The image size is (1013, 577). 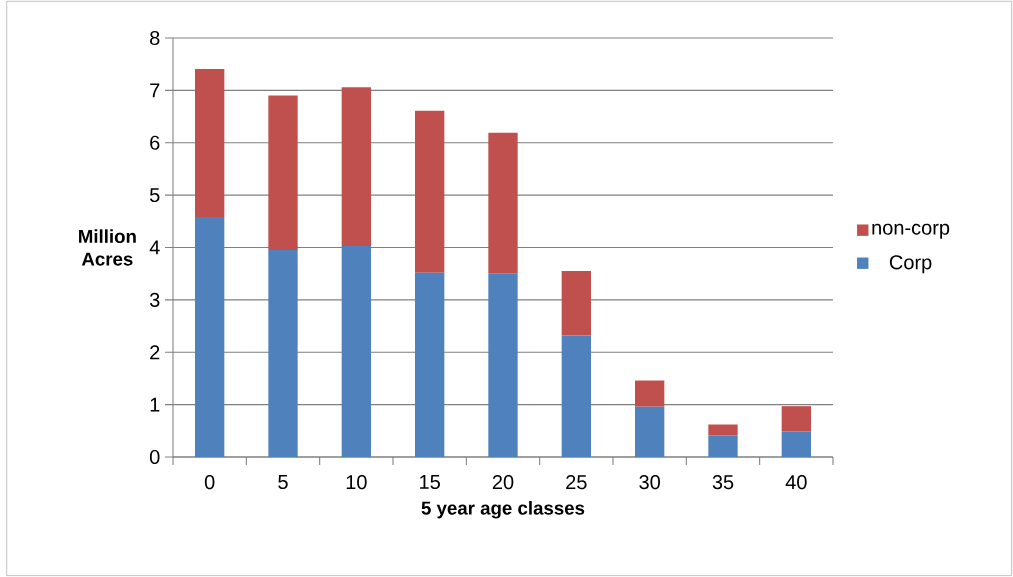 What do you see at coordinates (107, 247) in the screenshot?
I see `y-axis-title: Million Acres` at bounding box center [107, 247].